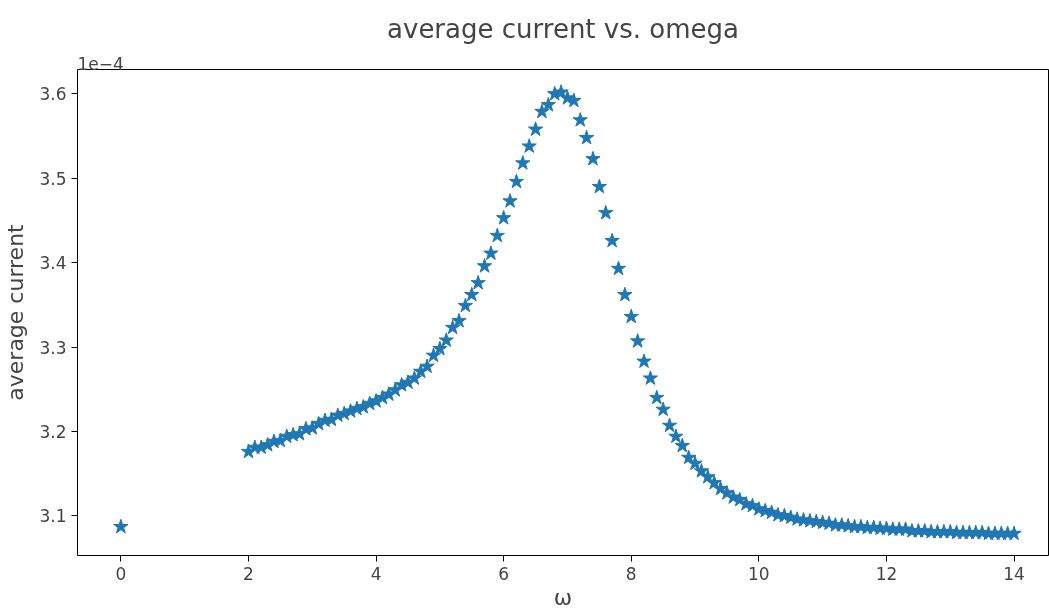 Image resolution: width=1049 pixels, height=612 pixels. Describe the element at coordinates (53, 178) in the screenshot. I see `y-tick-label: 3.5` at that location.